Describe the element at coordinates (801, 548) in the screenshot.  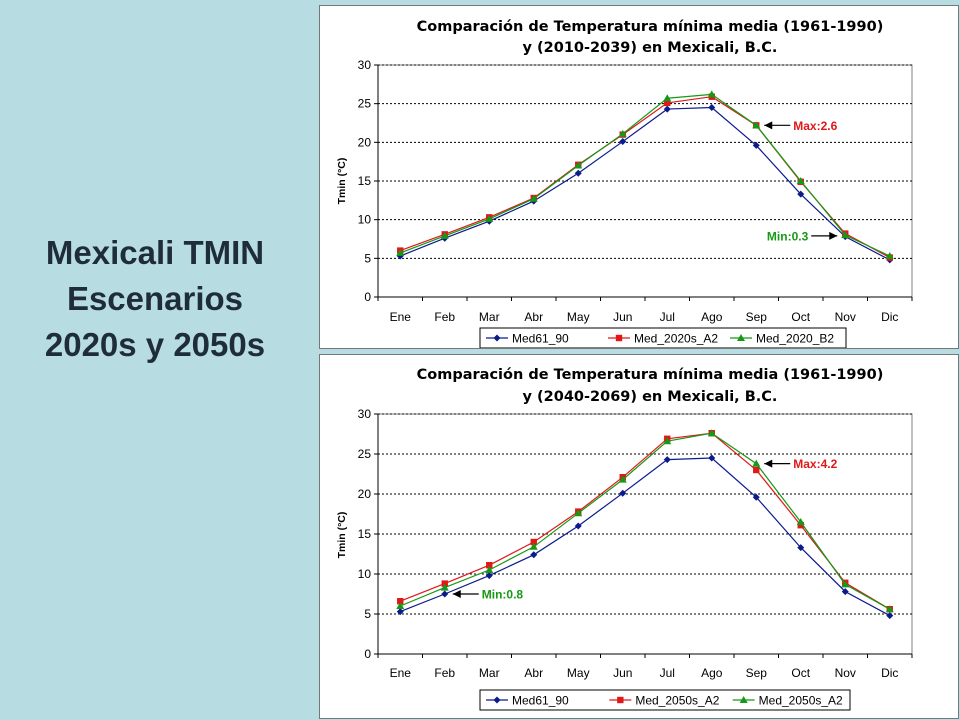
I see `data-point-1-oct` at that location.